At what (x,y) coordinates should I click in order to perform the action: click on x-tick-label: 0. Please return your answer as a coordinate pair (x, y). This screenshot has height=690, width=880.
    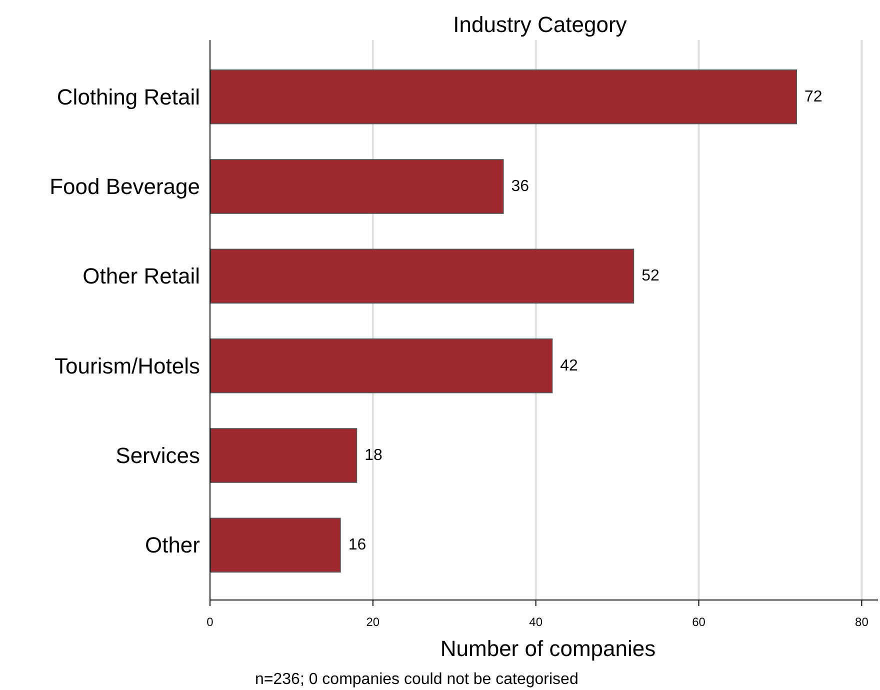
    Looking at the image, I should click on (210, 622).